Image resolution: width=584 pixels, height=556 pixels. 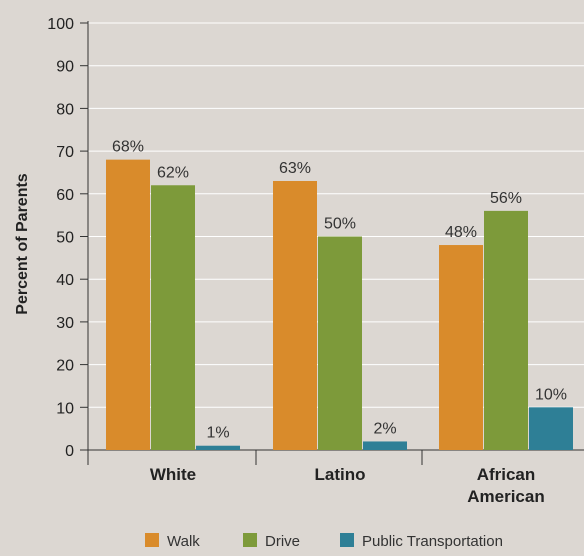 What do you see at coordinates (65, 408) in the screenshot?
I see `y-tick-label: 10` at bounding box center [65, 408].